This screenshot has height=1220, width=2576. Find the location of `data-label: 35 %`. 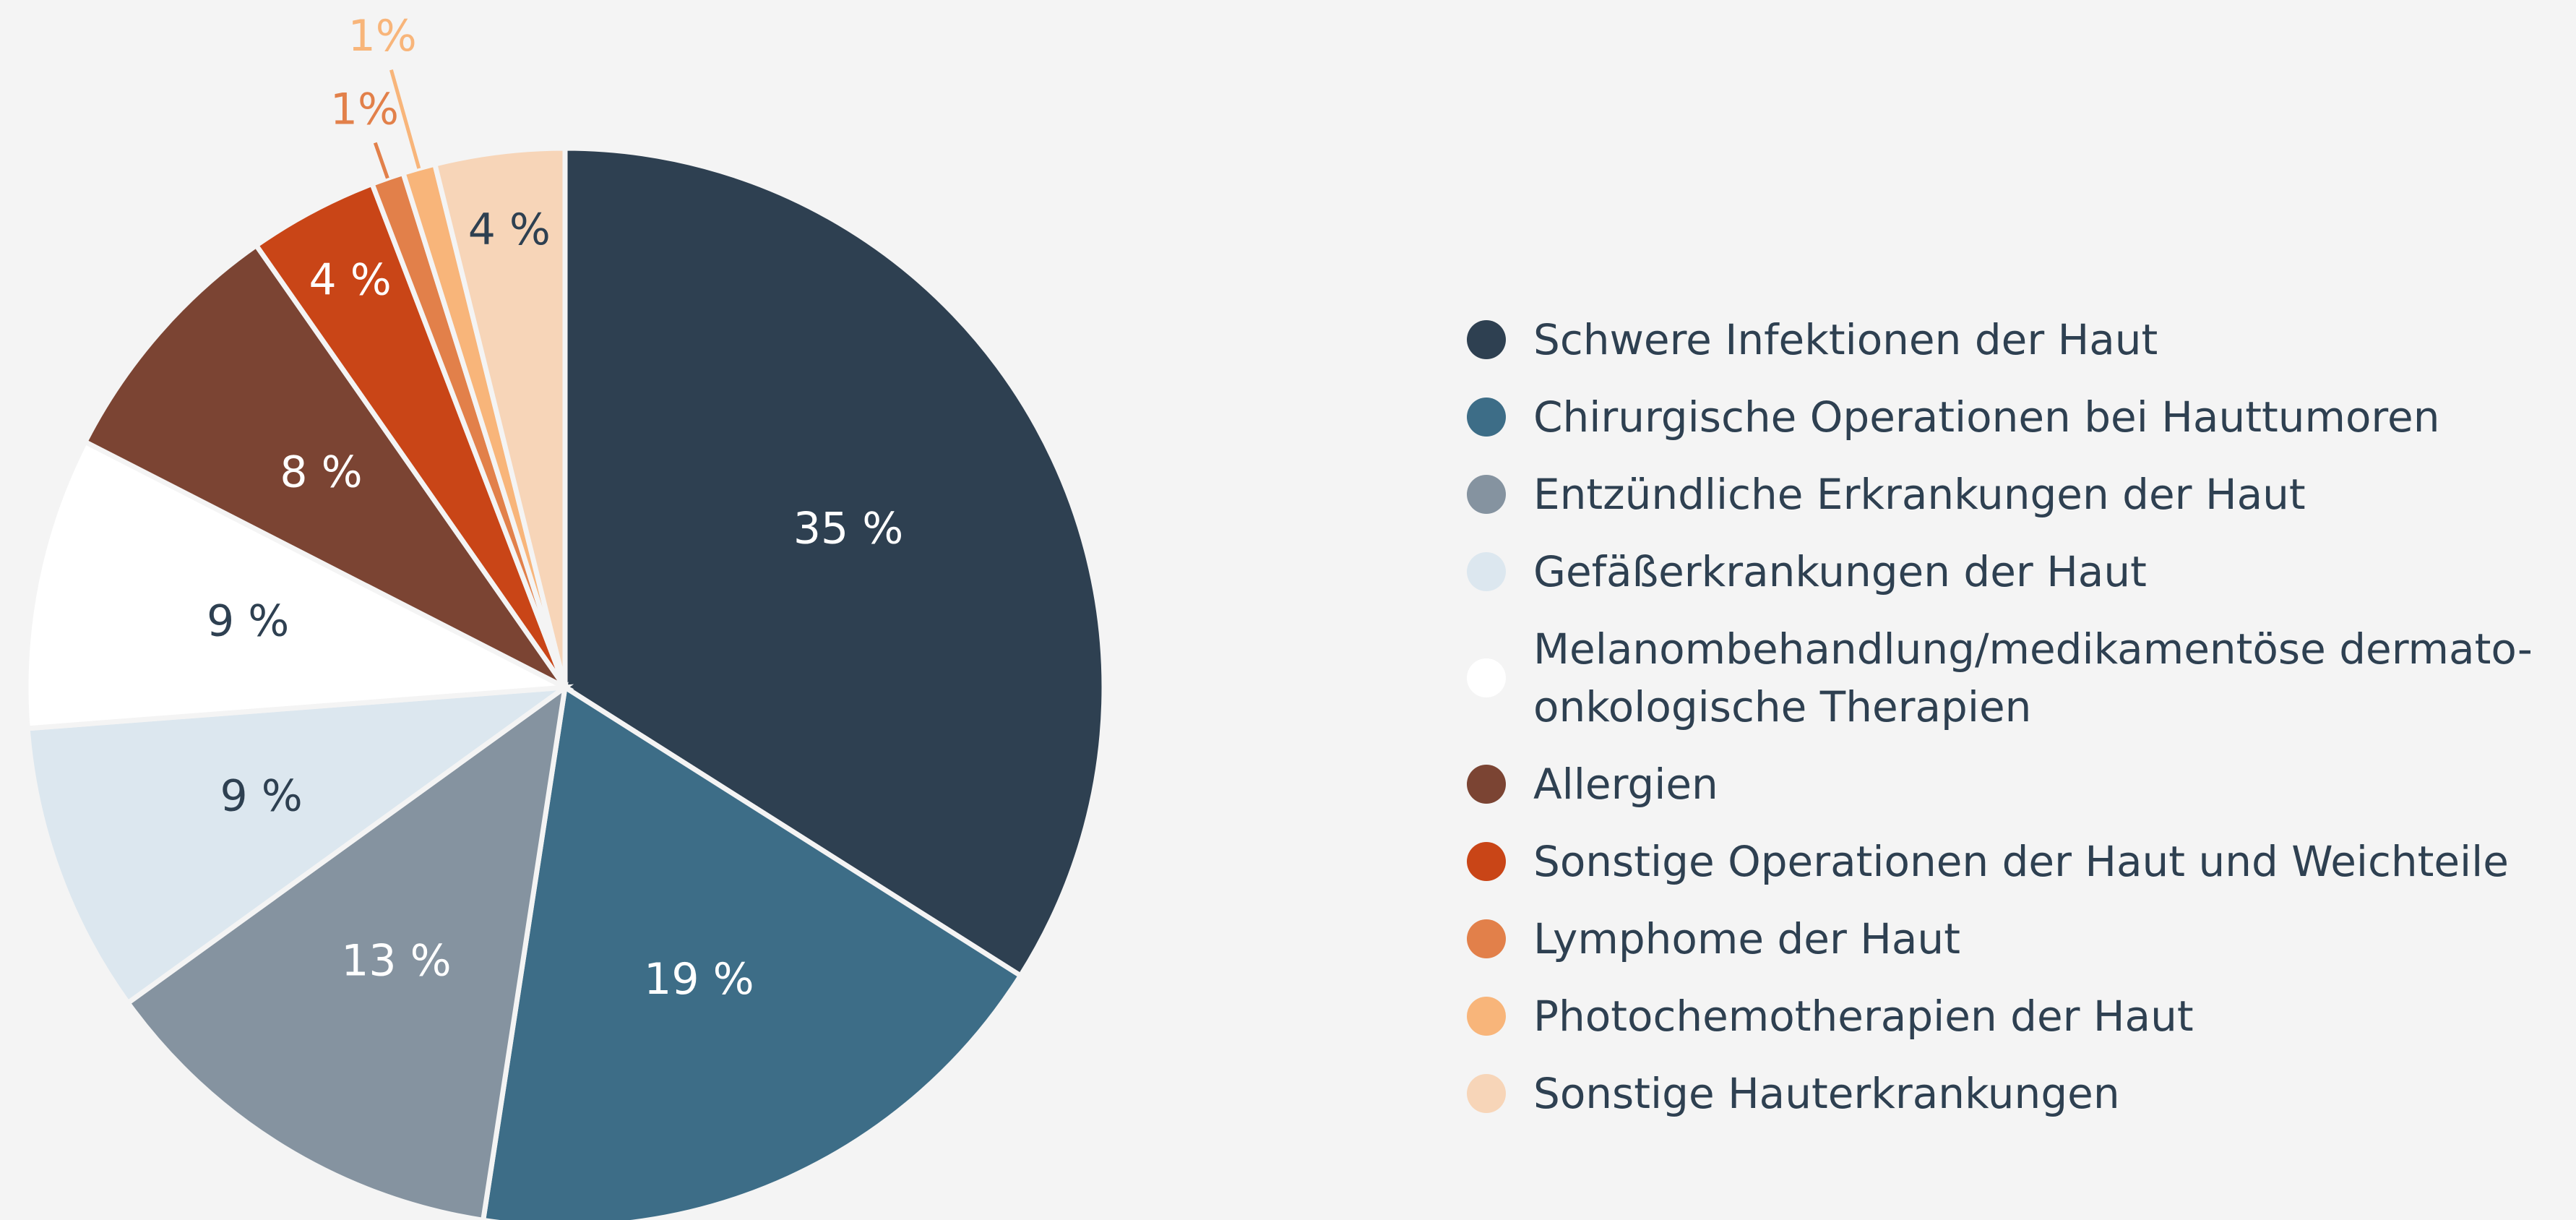

data-label: 35 % is located at coordinates (848, 529).